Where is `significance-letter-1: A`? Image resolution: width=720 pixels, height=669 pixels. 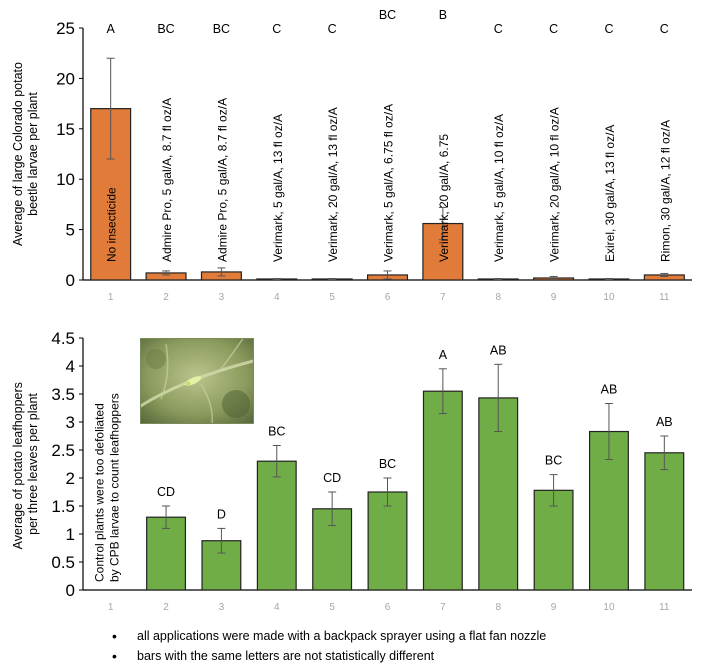 significance-letter-1: A is located at coordinates (111, 29).